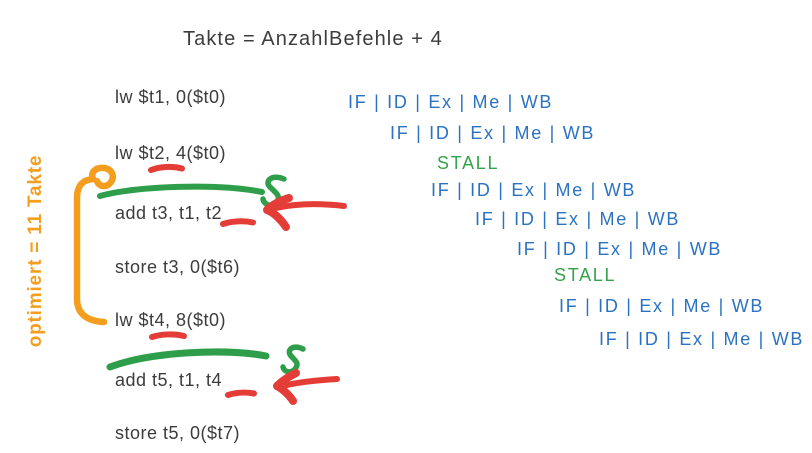 The width and height of the screenshot is (812, 453). I want to click on instruction-lw-t4: lw $t4, 8($t0), so click(171, 320).